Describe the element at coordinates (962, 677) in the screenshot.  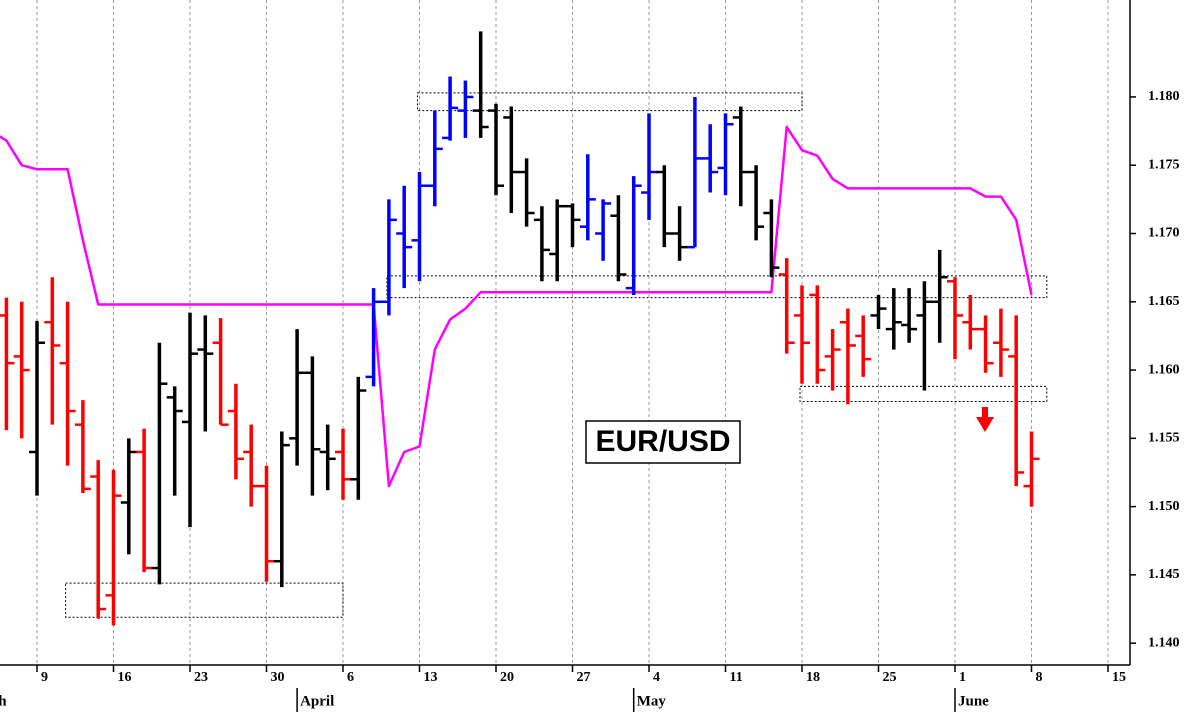
I see `x-tick-label: 1` at that location.